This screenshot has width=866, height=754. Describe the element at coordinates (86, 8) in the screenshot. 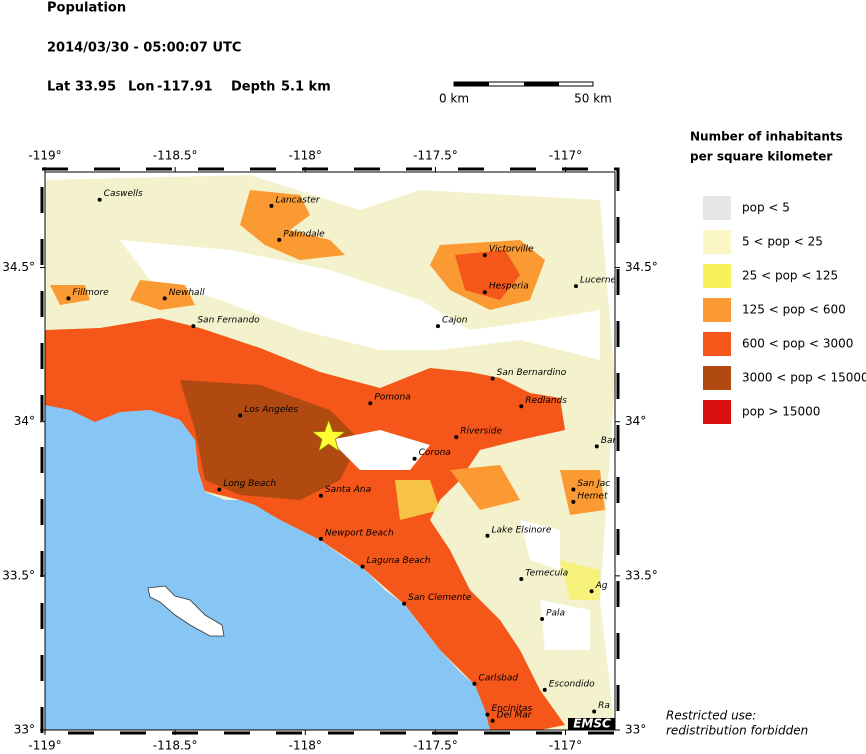

I see `title: Population` at that location.